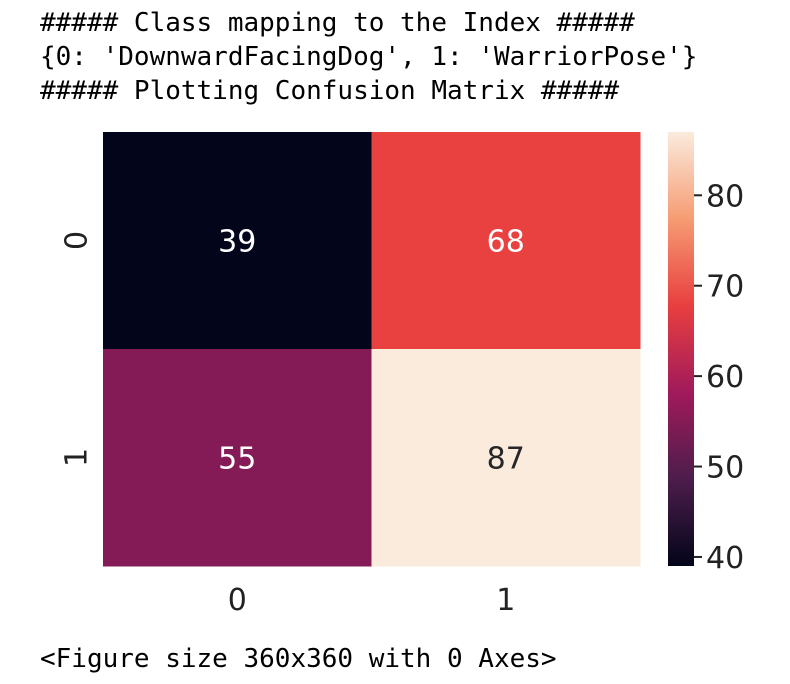 The image size is (790, 684). I want to click on output-line-class-mapping-header: ##### Class mapping to the Index #####, so click(337, 23).